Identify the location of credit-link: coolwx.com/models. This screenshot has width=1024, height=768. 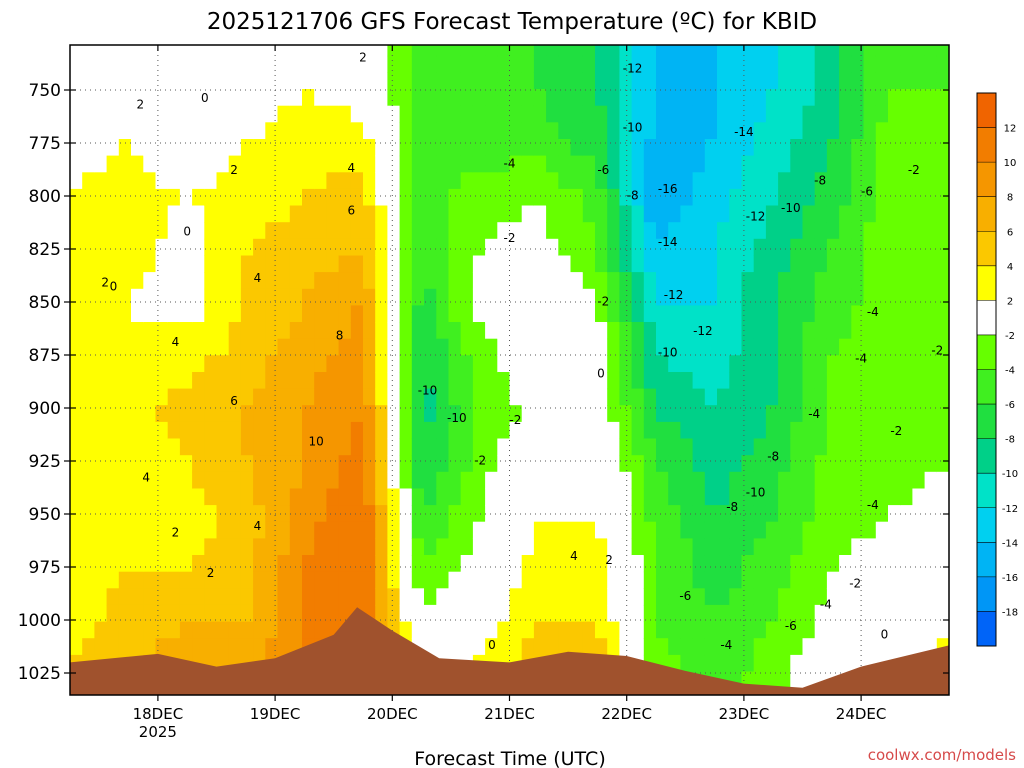
(942, 755).